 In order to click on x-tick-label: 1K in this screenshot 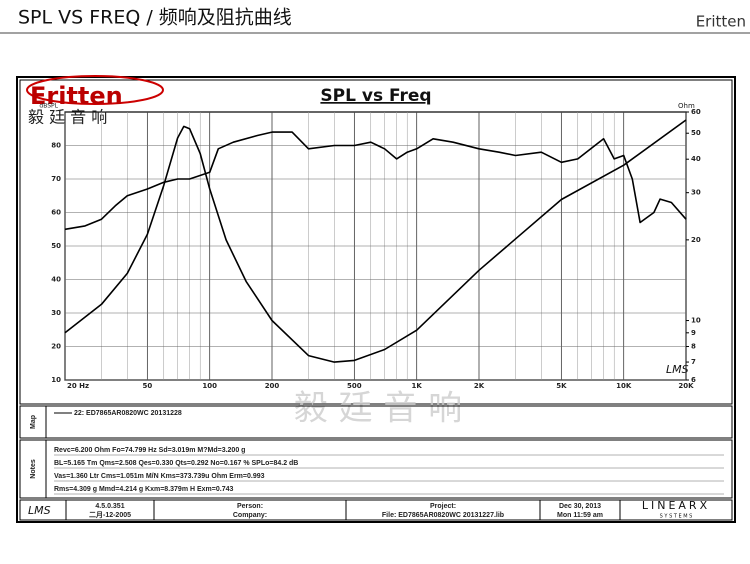, I will do `click(417, 386)`.